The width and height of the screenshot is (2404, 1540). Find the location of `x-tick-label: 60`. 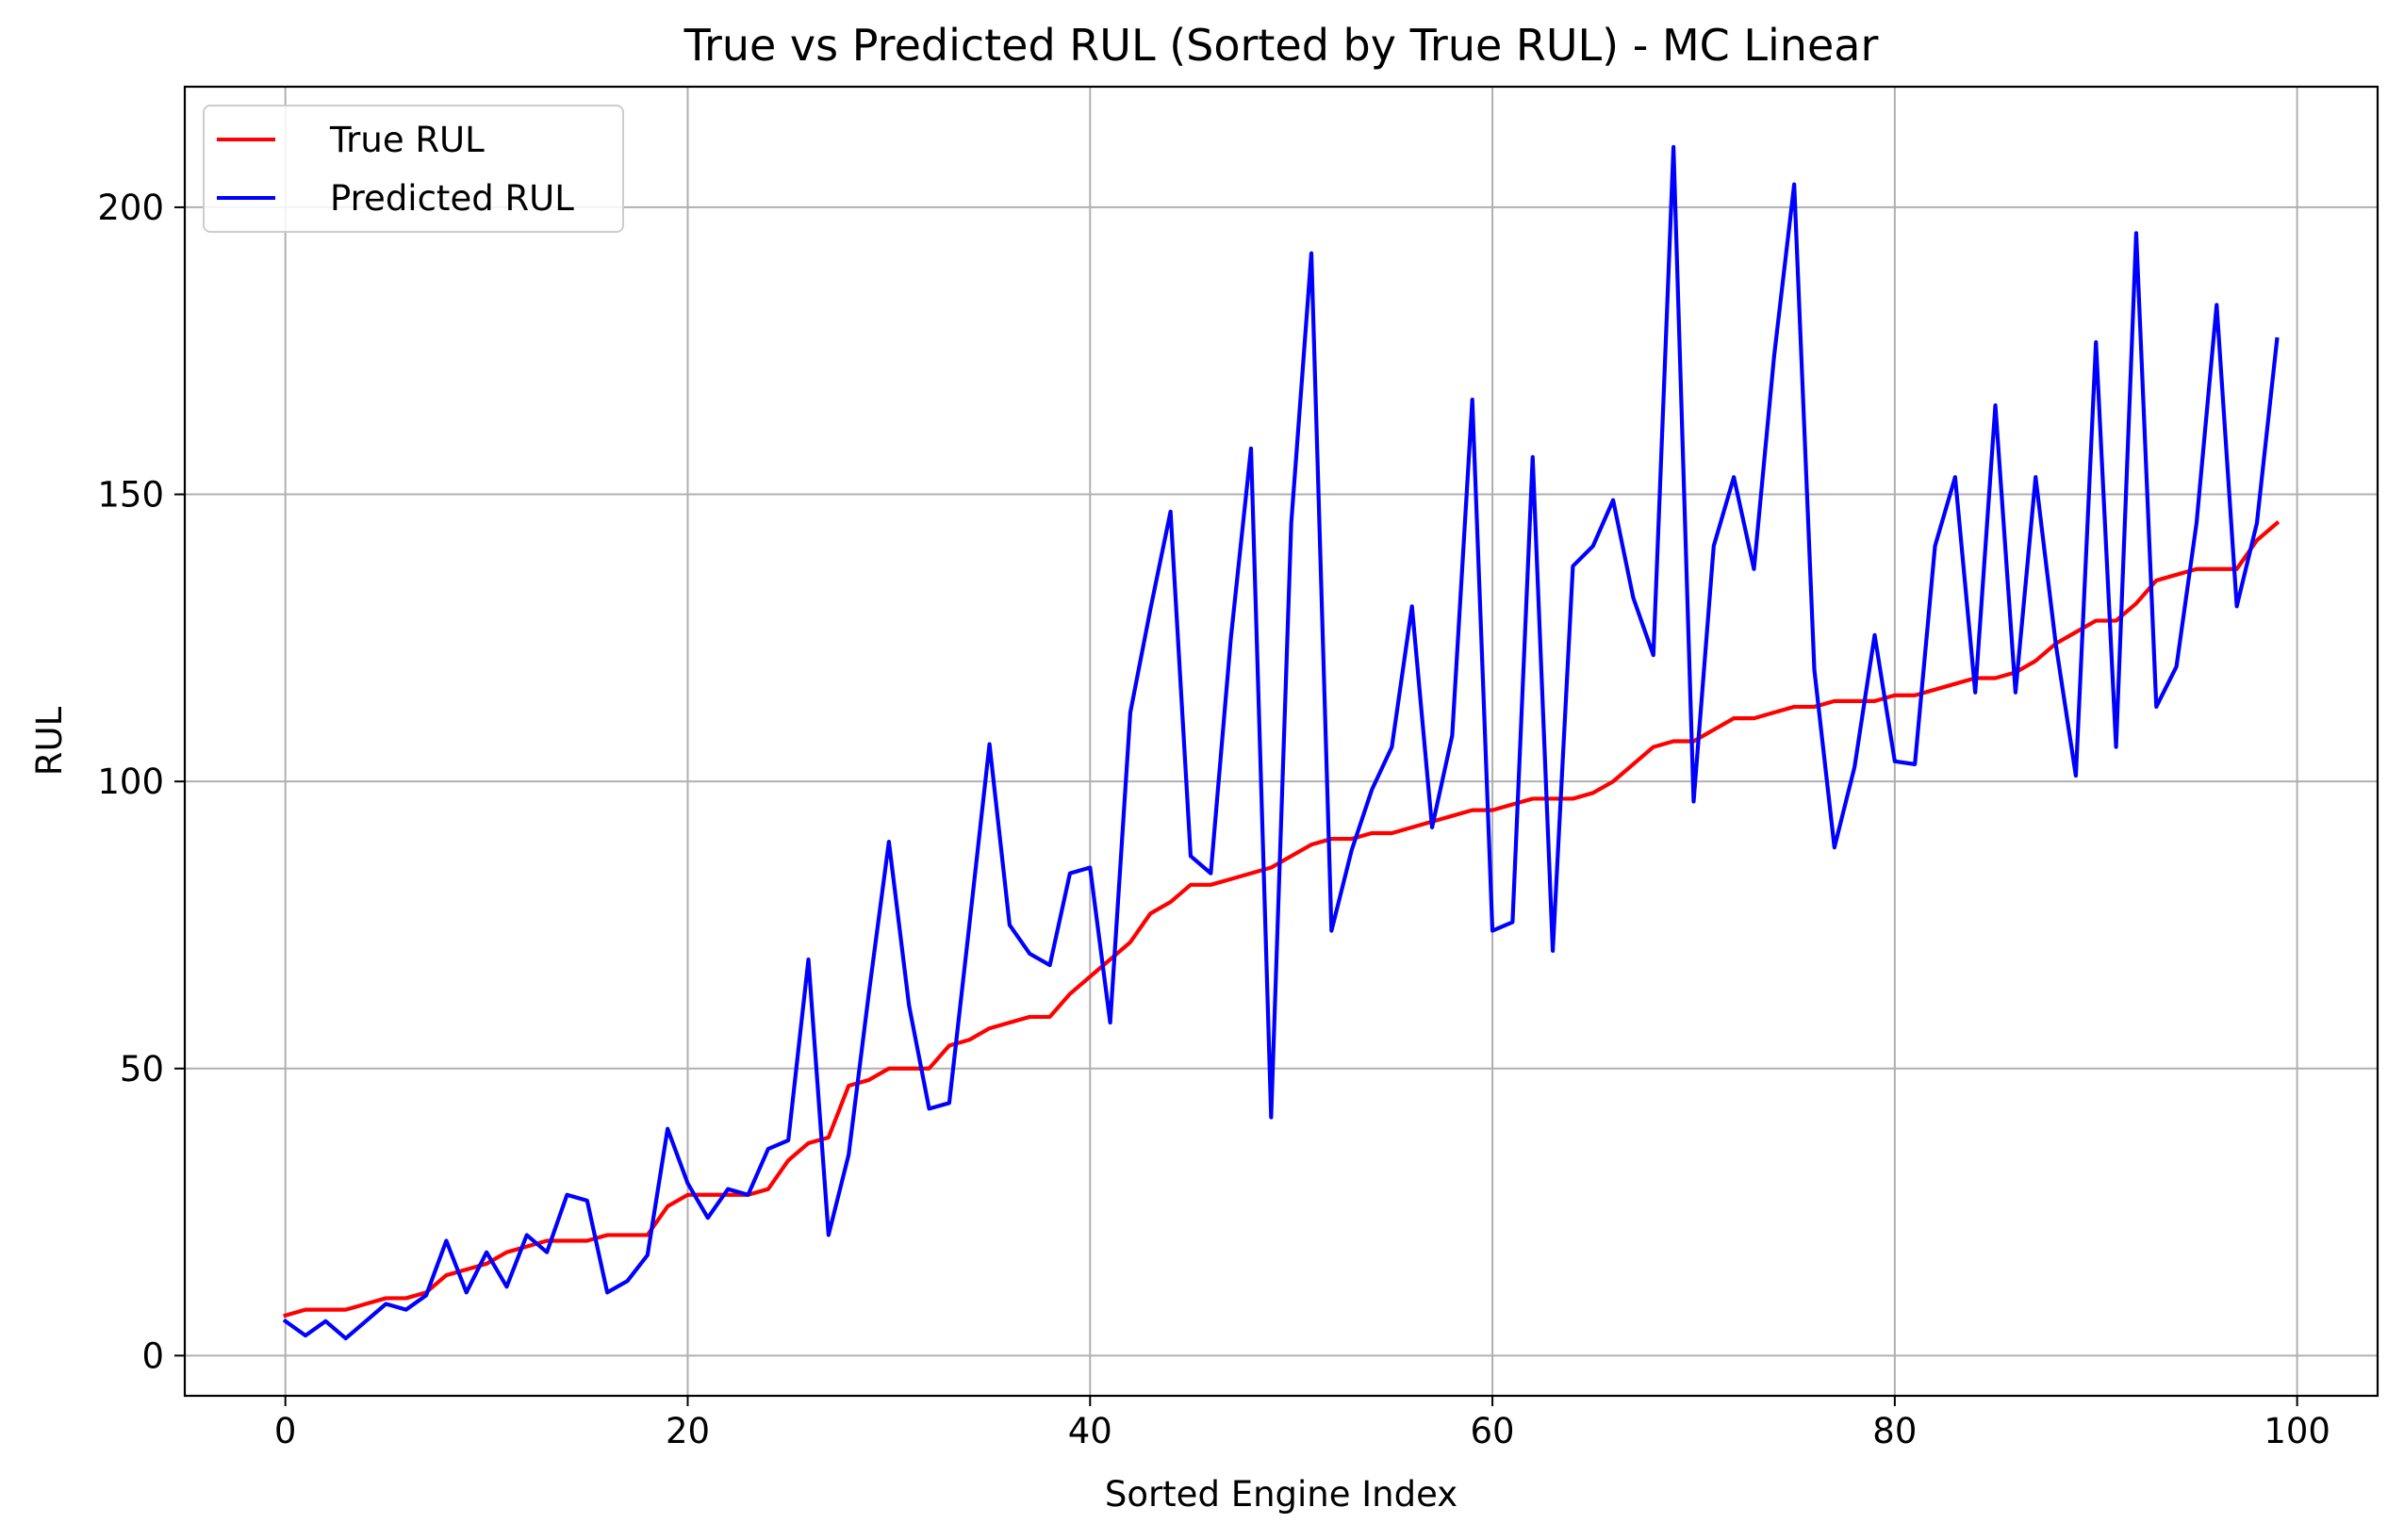

x-tick-label: 60 is located at coordinates (1493, 1431).